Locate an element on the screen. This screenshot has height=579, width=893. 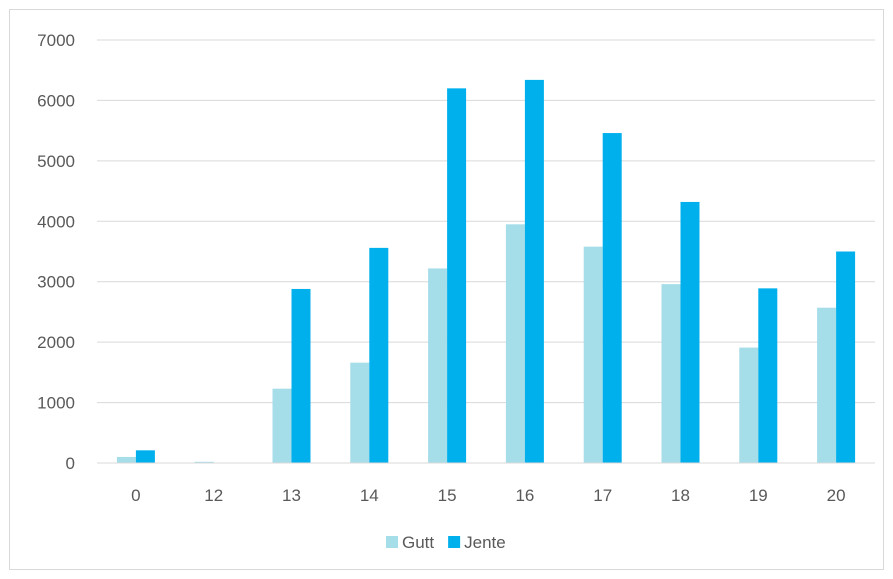
y-axis: 0 1000 2000 3000 4000 5000 6000 7000 is located at coordinates (56, 252).